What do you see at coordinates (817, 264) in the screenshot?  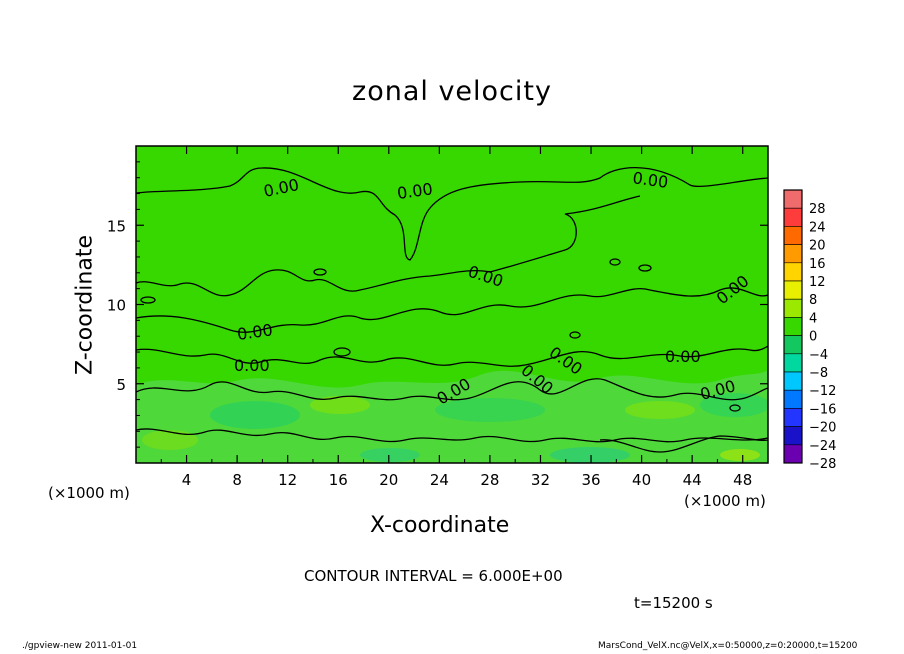 I see `colorbar-label: 16` at bounding box center [817, 264].